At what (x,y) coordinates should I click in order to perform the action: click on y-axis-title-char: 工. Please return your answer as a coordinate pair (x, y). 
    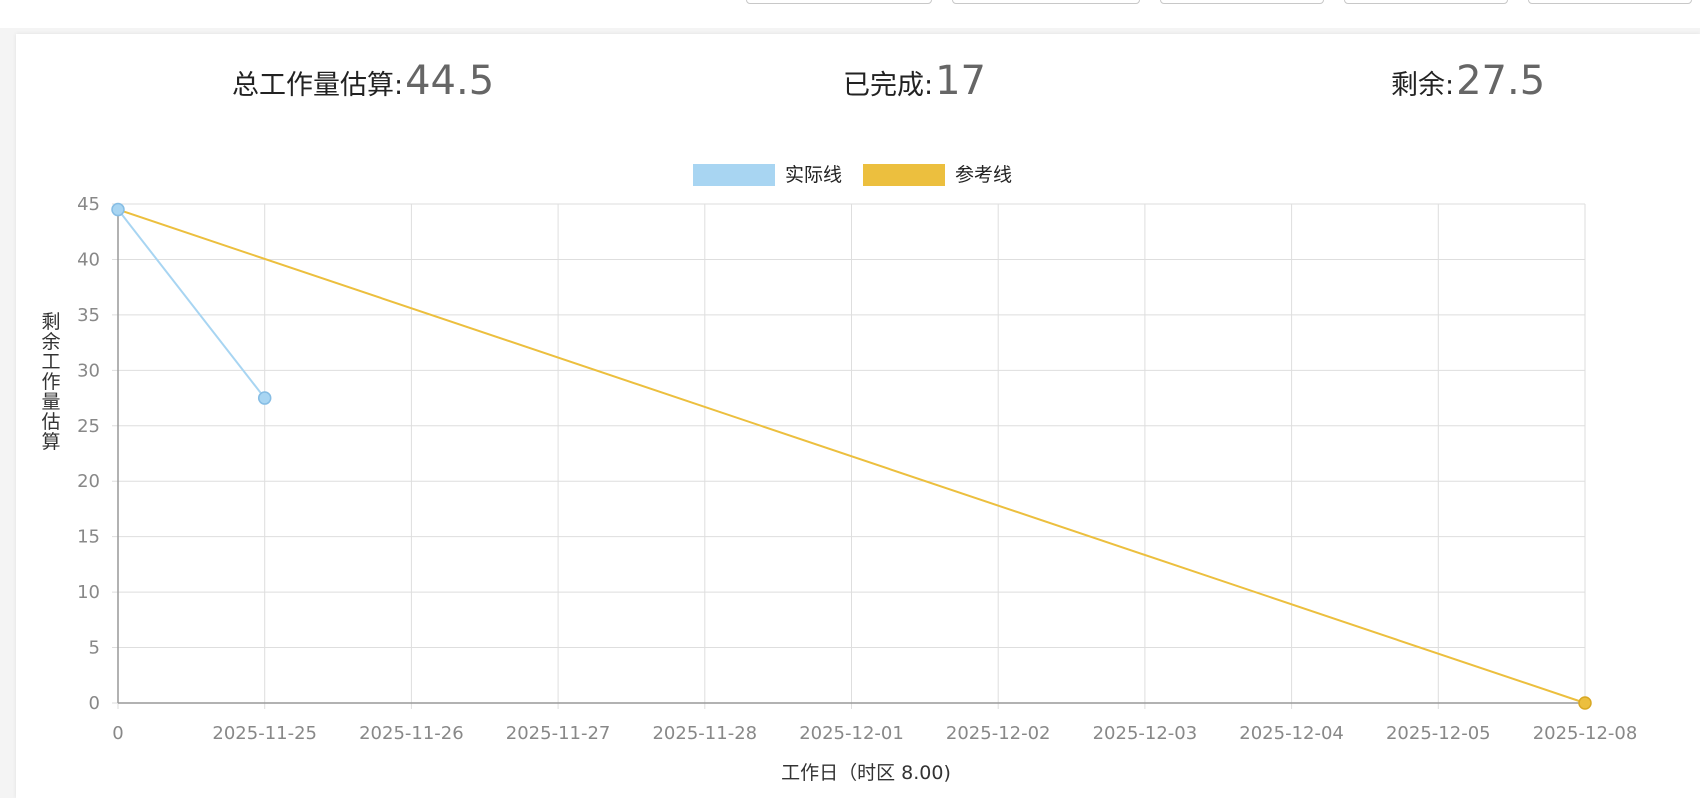
    Looking at the image, I should click on (50, 362).